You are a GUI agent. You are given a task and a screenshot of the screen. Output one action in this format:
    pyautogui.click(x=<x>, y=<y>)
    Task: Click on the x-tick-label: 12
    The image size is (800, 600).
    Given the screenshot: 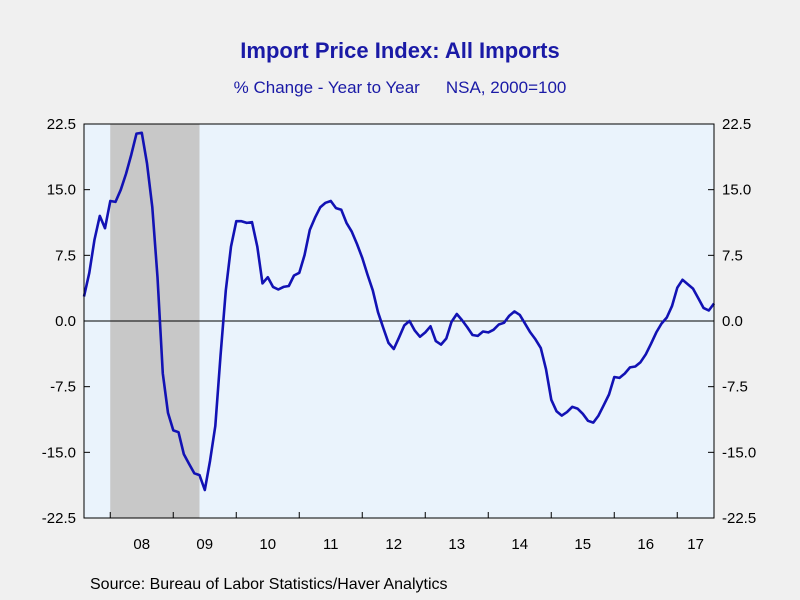 What is the action you would take?
    pyautogui.click(x=393, y=544)
    